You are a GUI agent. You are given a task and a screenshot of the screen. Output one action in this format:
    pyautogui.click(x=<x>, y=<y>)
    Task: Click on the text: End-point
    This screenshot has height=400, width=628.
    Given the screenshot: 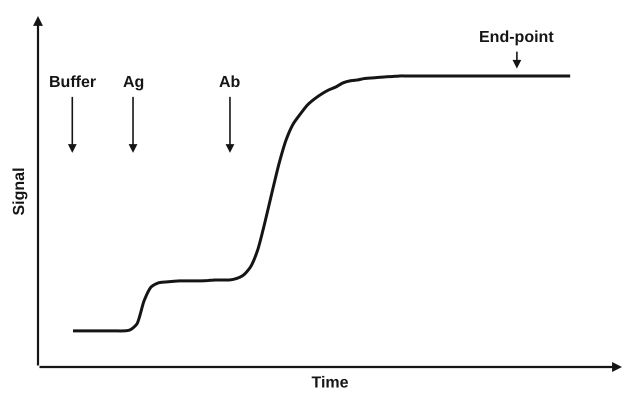 What is the action you would take?
    pyautogui.click(x=516, y=37)
    